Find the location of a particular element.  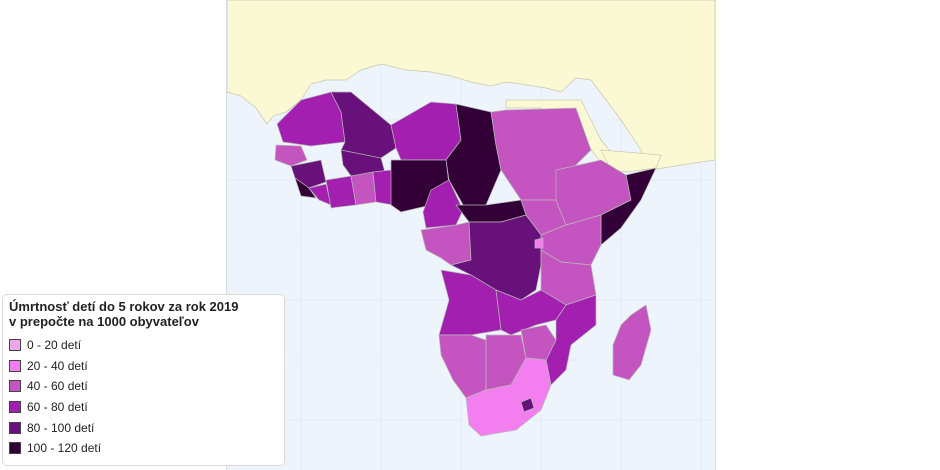

region-somalia is located at coordinates (628, 206).